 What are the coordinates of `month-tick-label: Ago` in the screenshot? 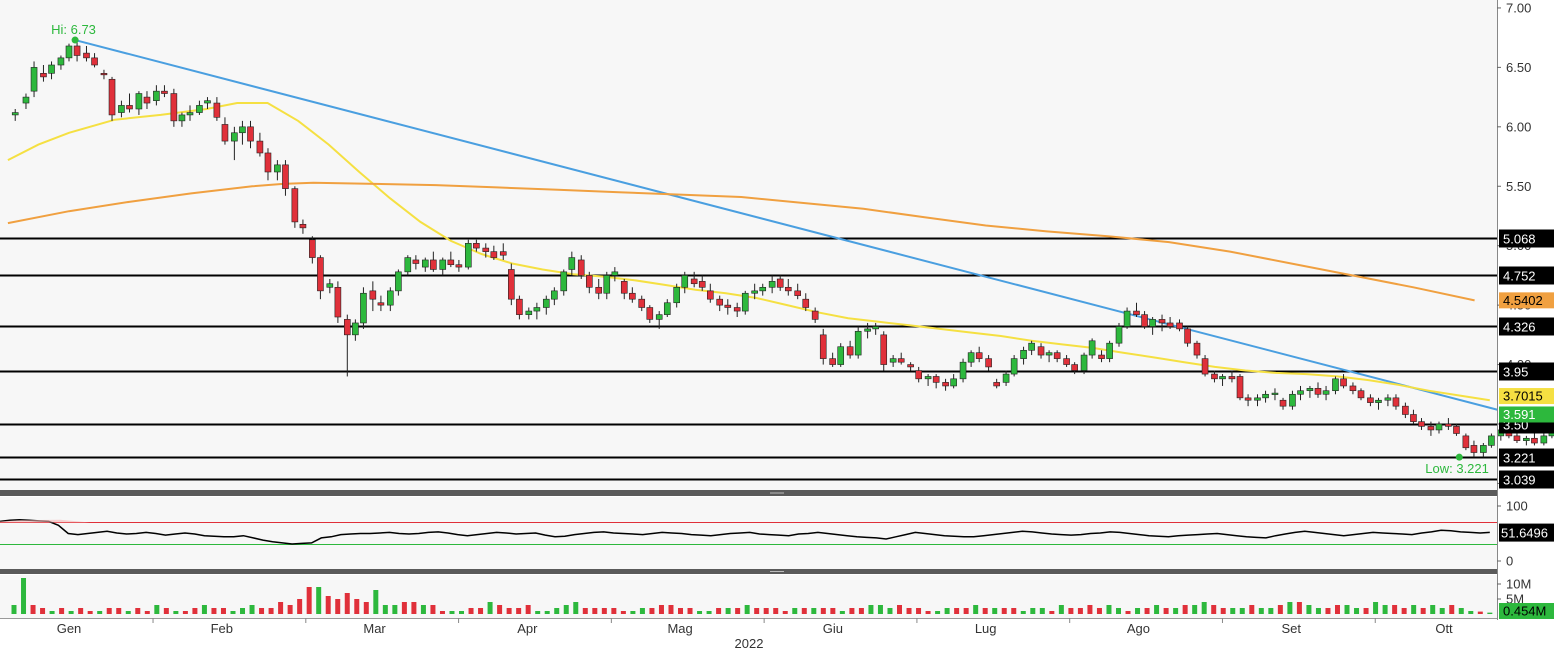 It's located at (1138, 628).